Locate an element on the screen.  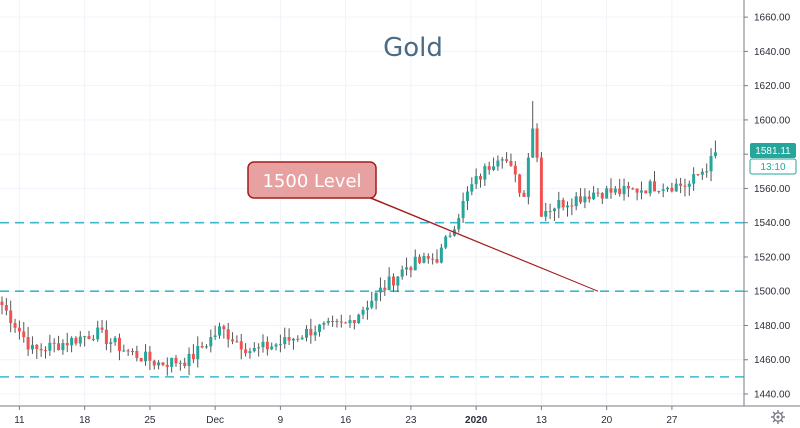
gear-icon is located at coordinates (778, 417).